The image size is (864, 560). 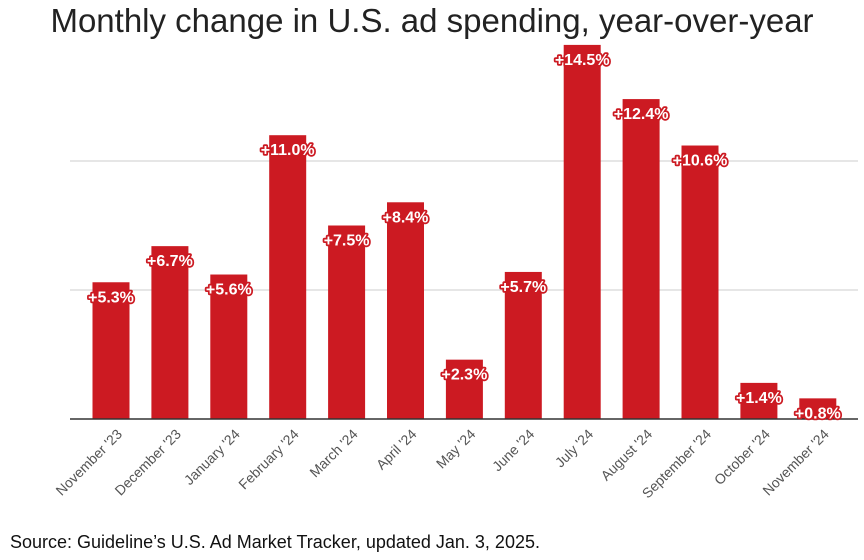 I want to click on data-label: +5.6%, so click(x=229, y=290).